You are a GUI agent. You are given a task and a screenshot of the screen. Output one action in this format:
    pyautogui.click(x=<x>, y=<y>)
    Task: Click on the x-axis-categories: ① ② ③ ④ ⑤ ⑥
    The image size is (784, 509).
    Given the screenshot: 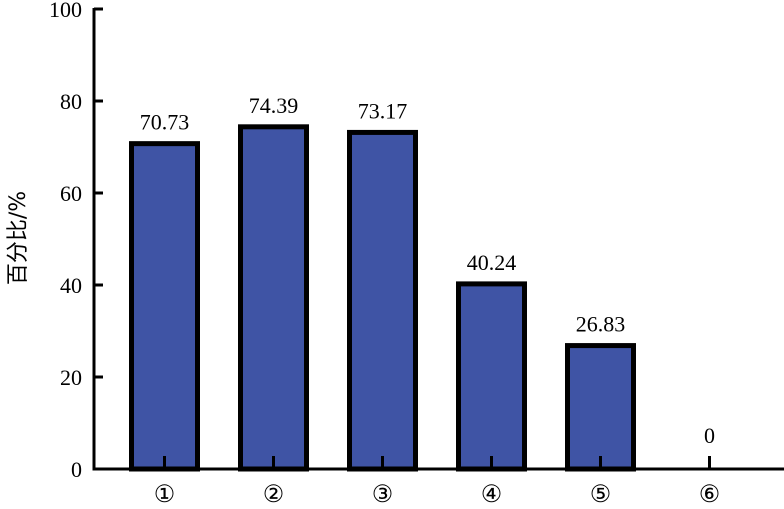 What is the action you would take?
    pyautogui.click(x=437, y=495)
    